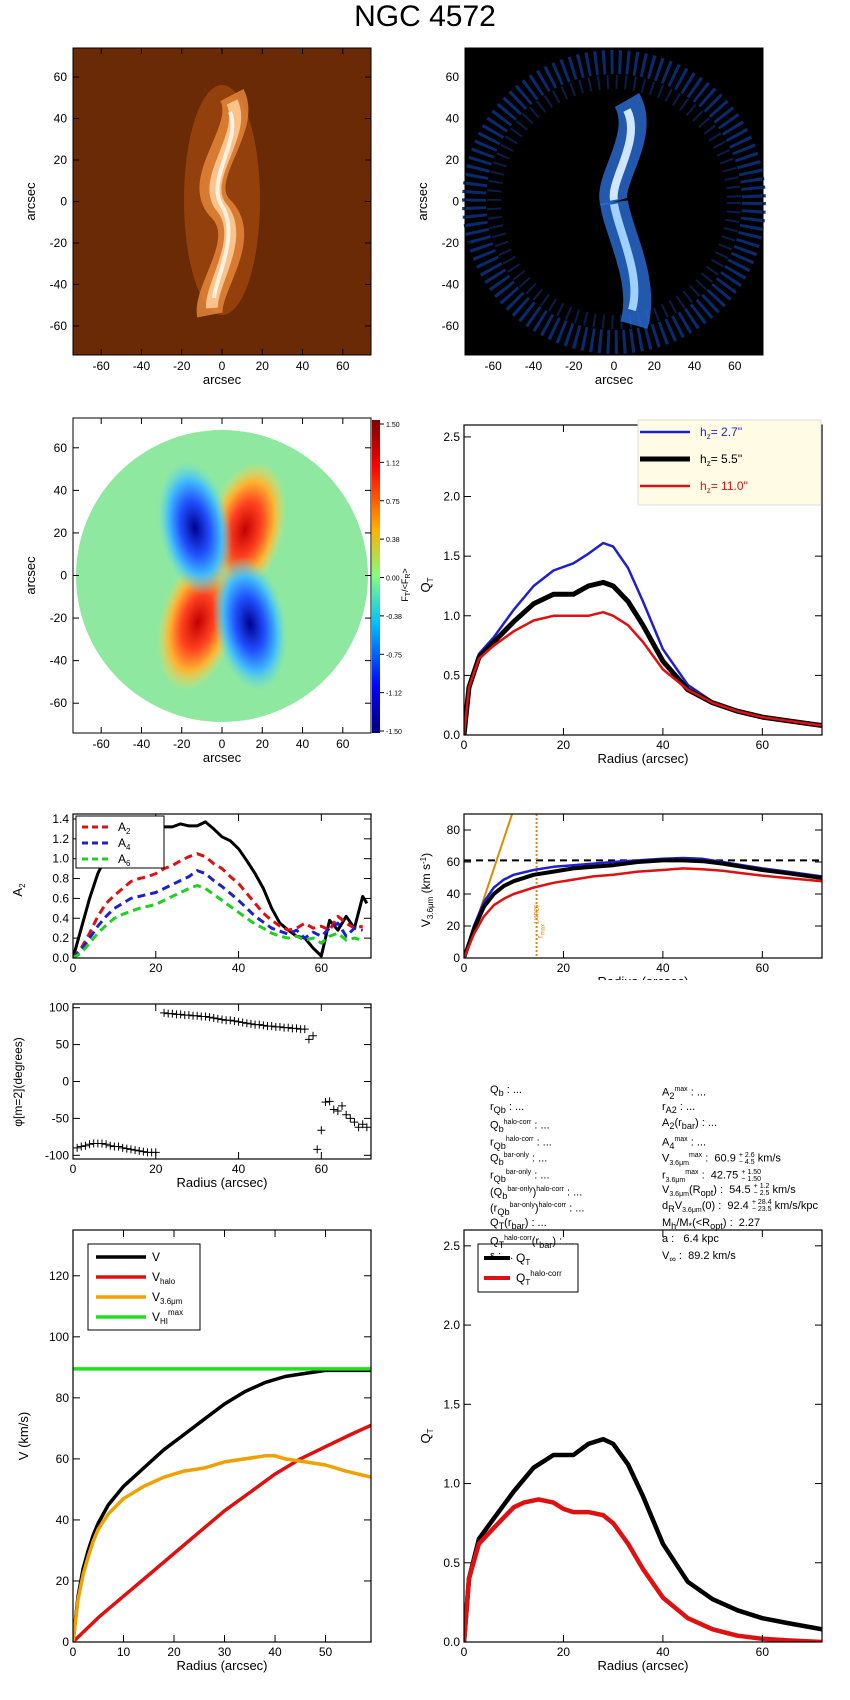  Describe the element at coordinates (541, 921) in the screenshot. I see `vline-label: rmax1/4R25` at that location.